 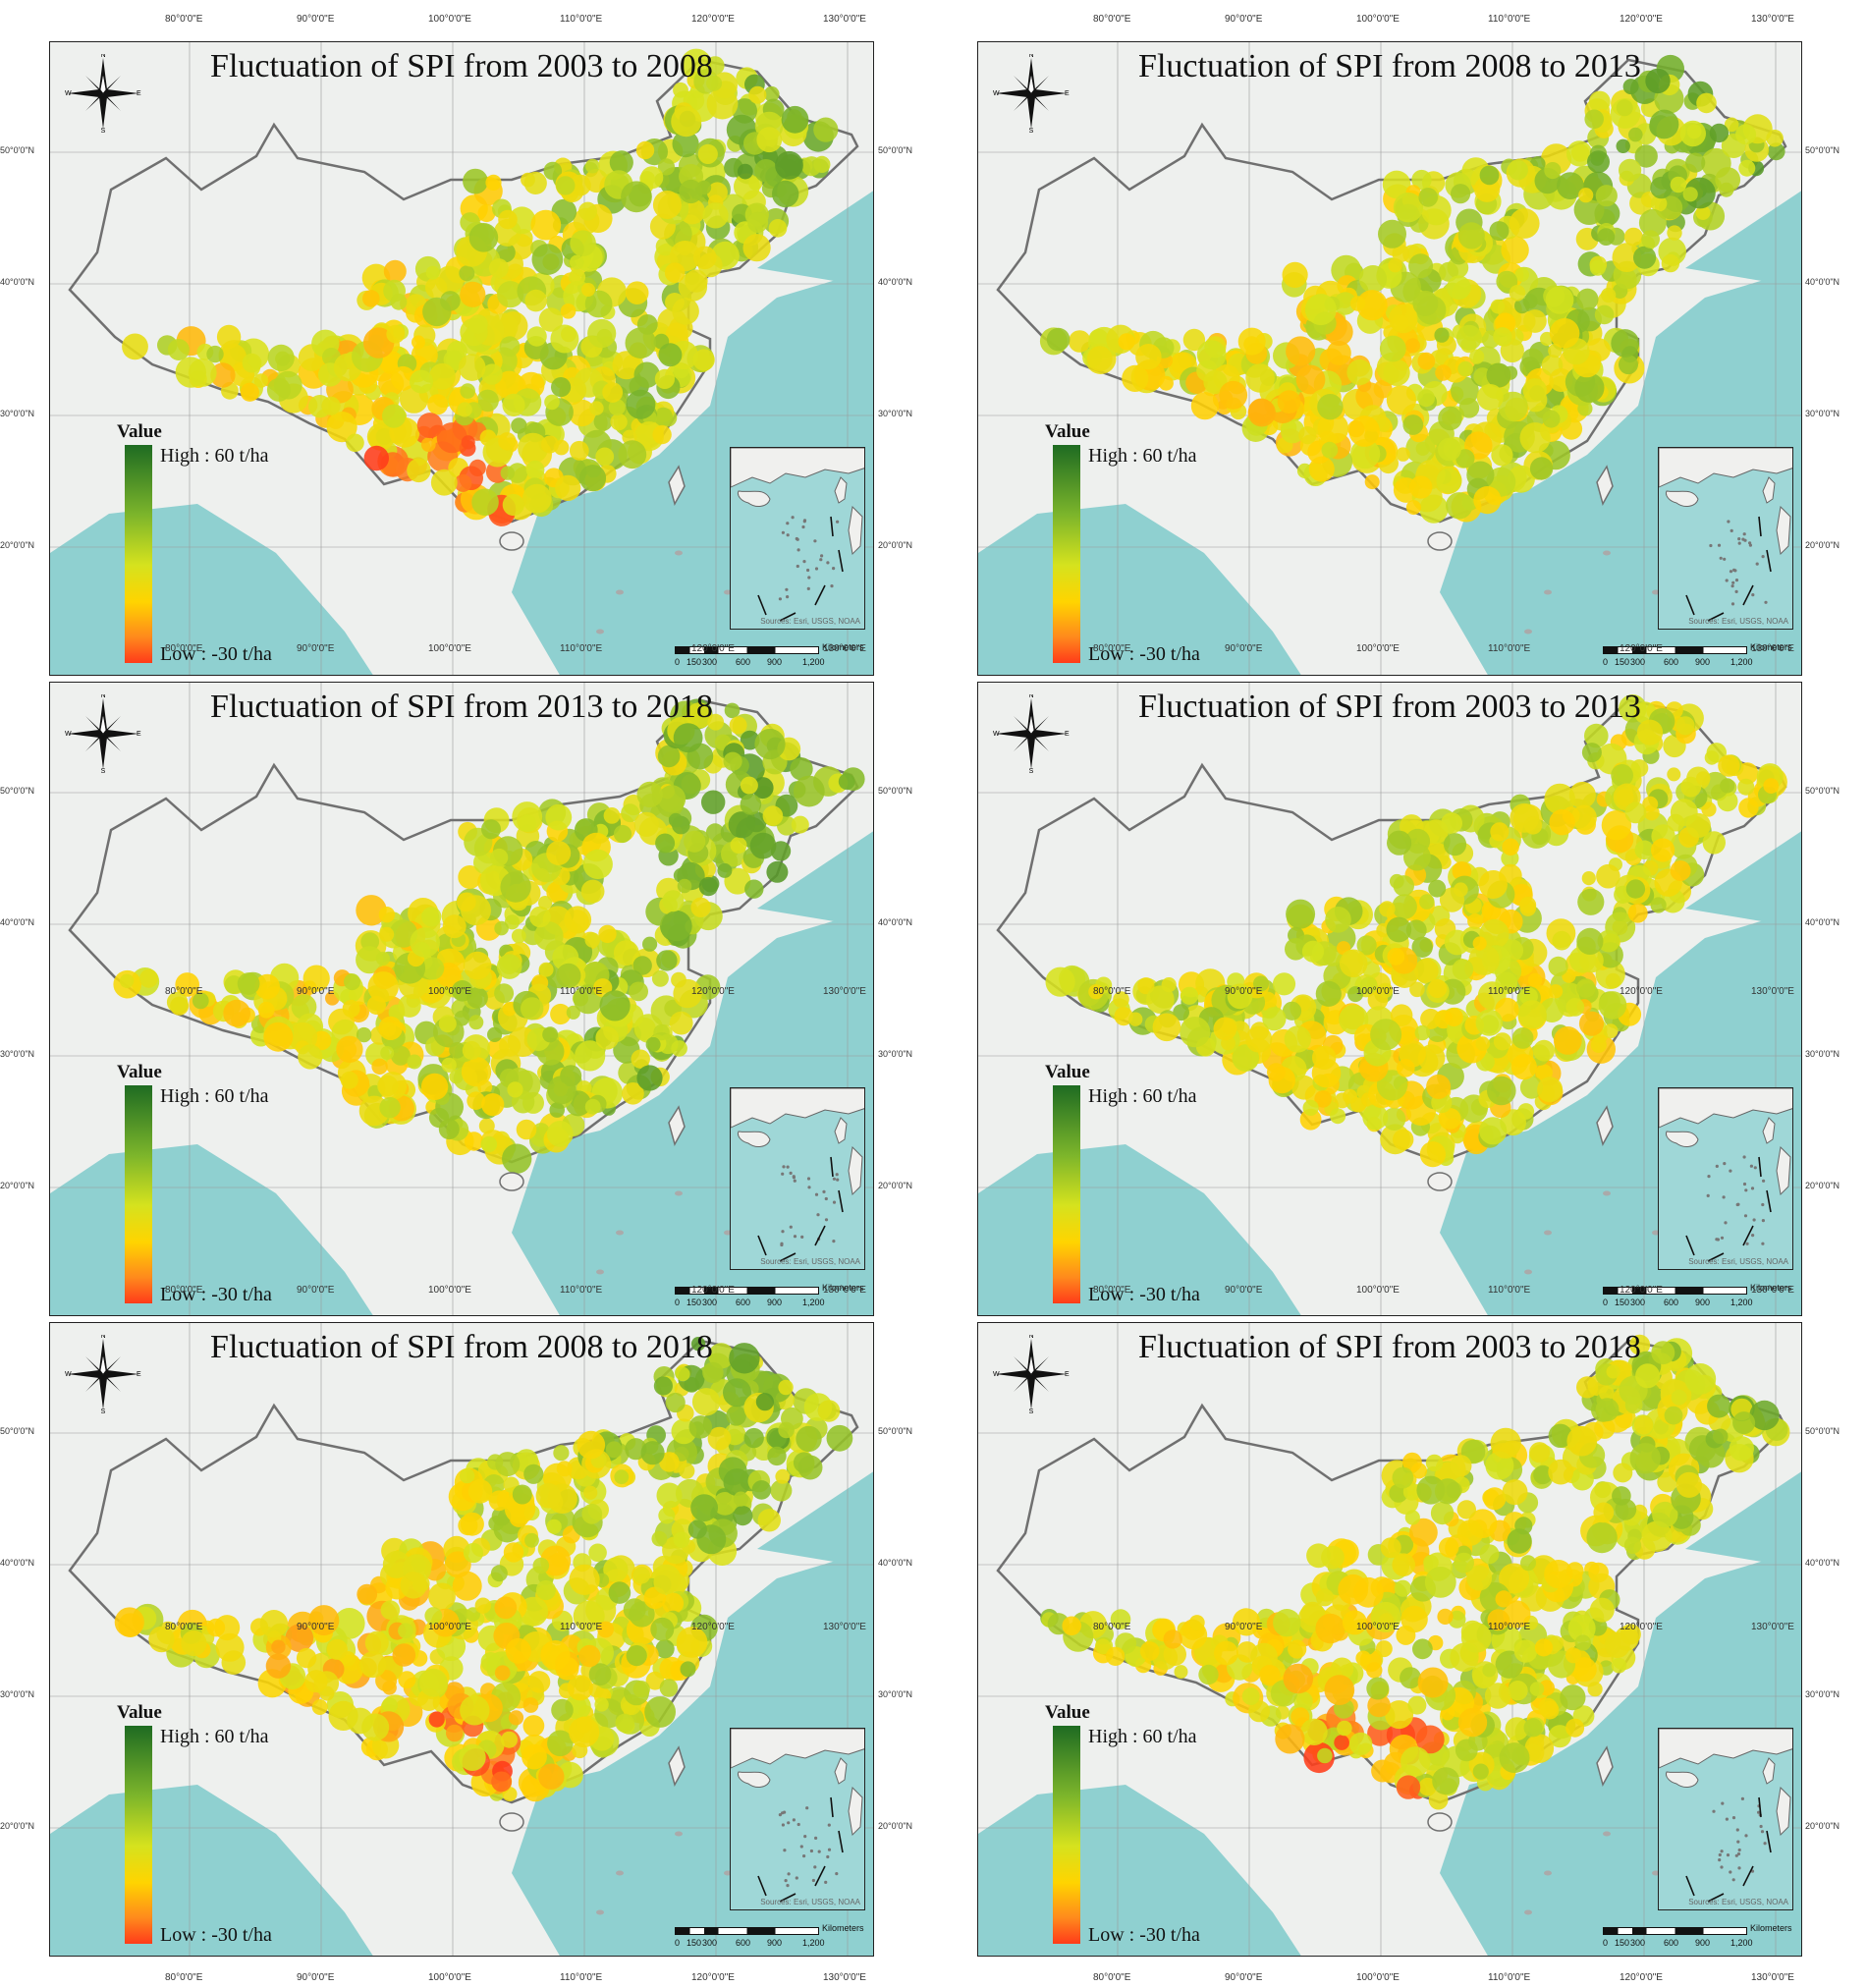 I want to click on longitude-label: 80°0'0"E, so click(x=1112, y=1290).